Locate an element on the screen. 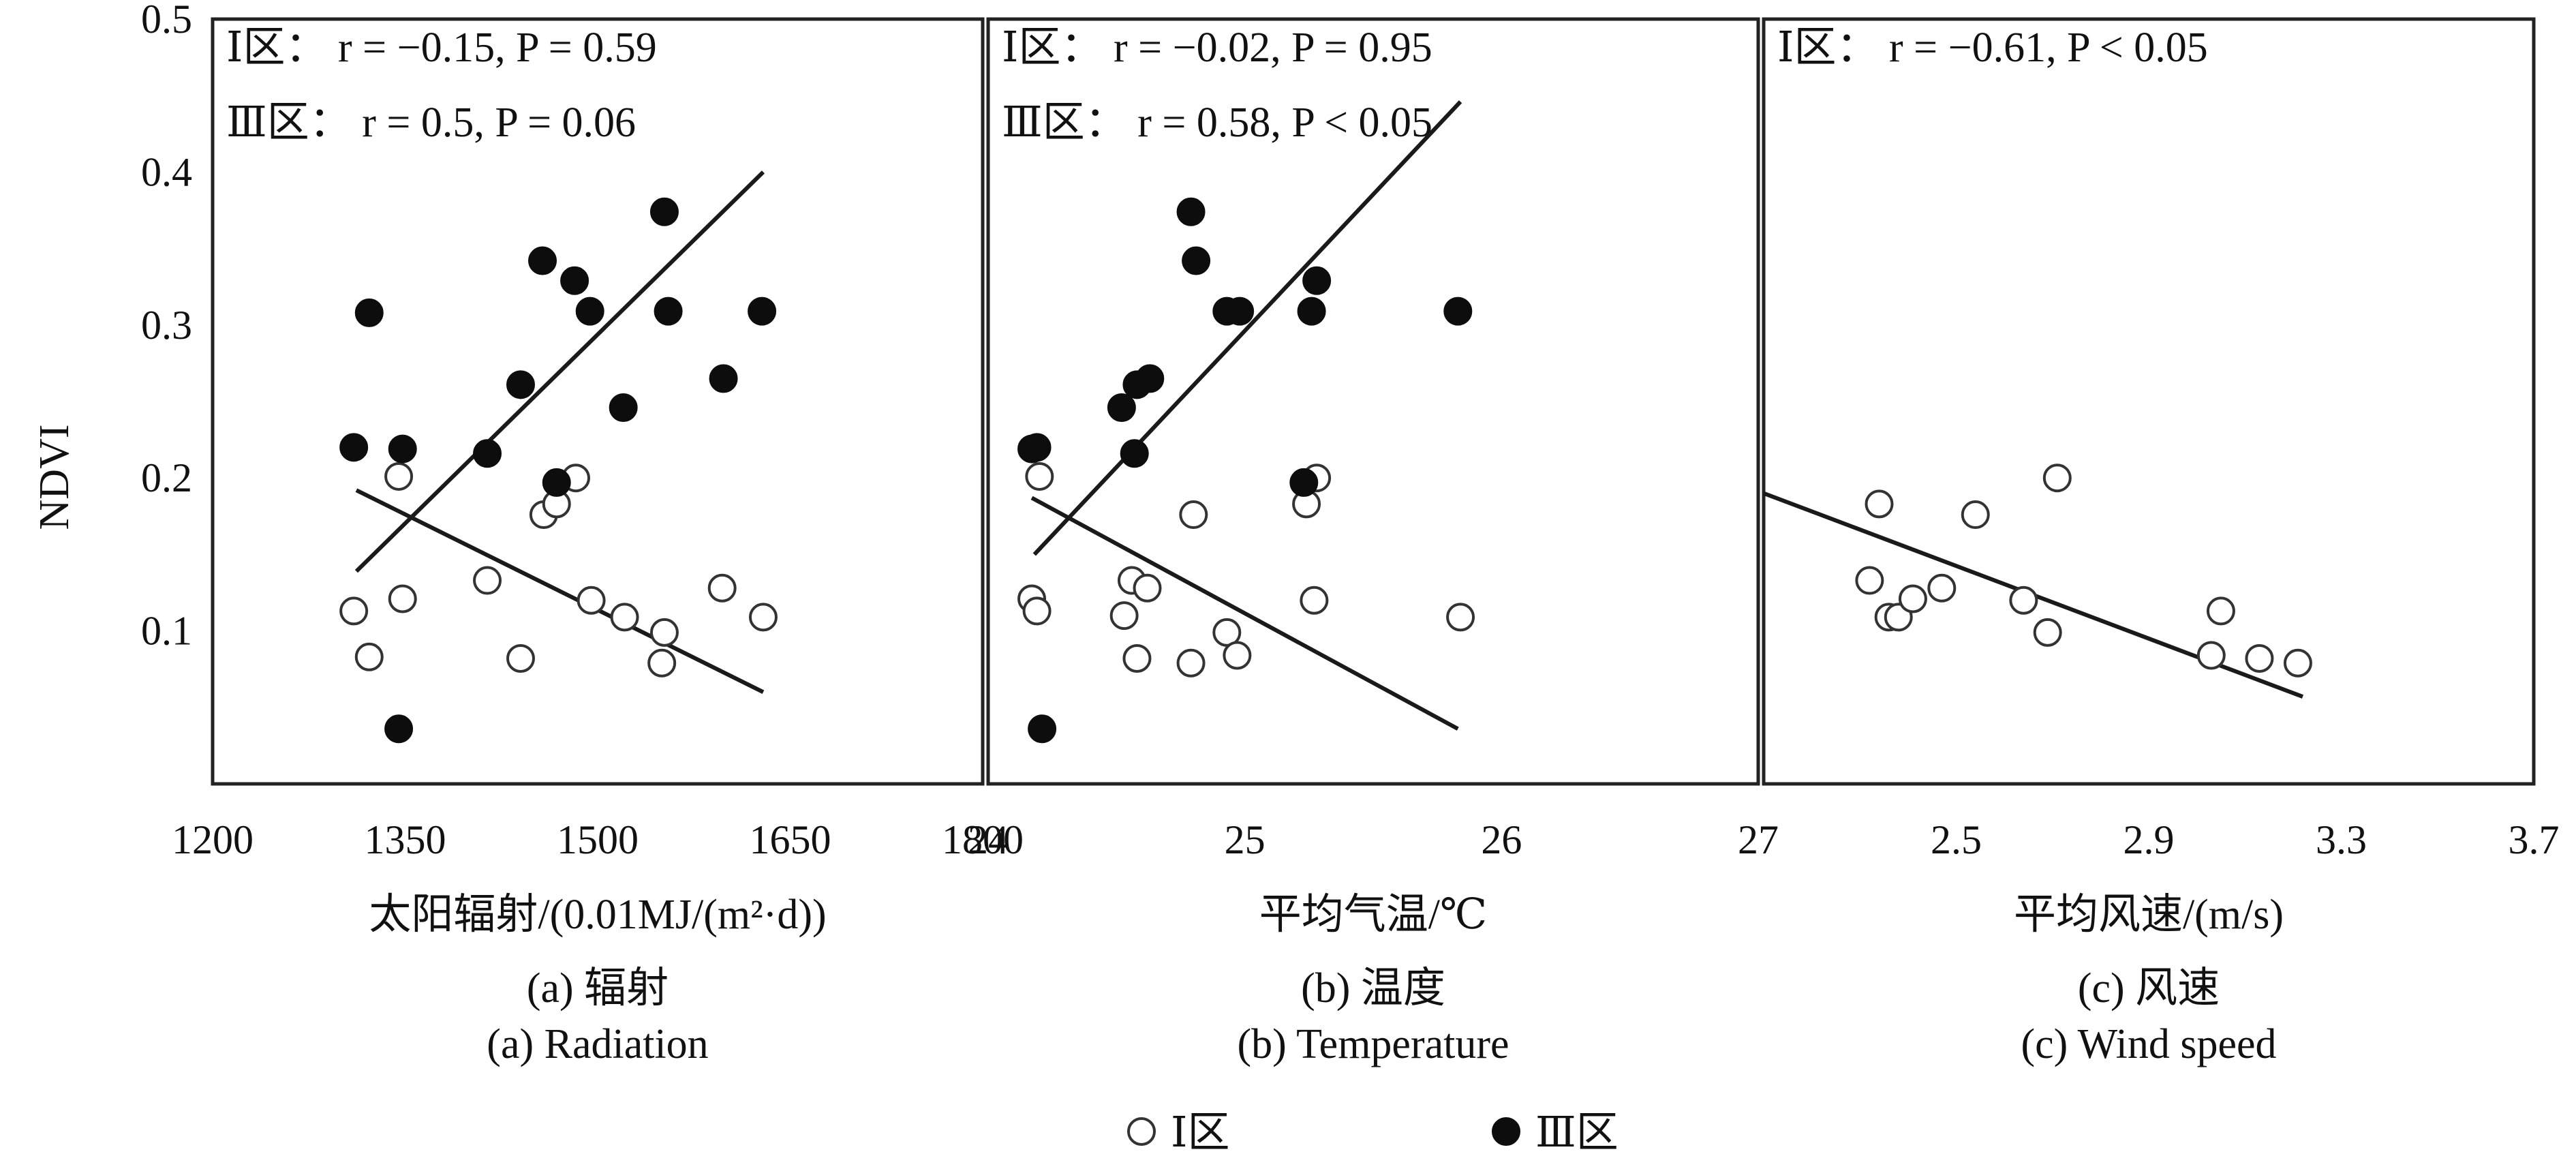 The image size is (2576, 1154). stat-annotation: Ⅰ区： r = −0.15, P = 0.59 is located at coordinates (441, 48).